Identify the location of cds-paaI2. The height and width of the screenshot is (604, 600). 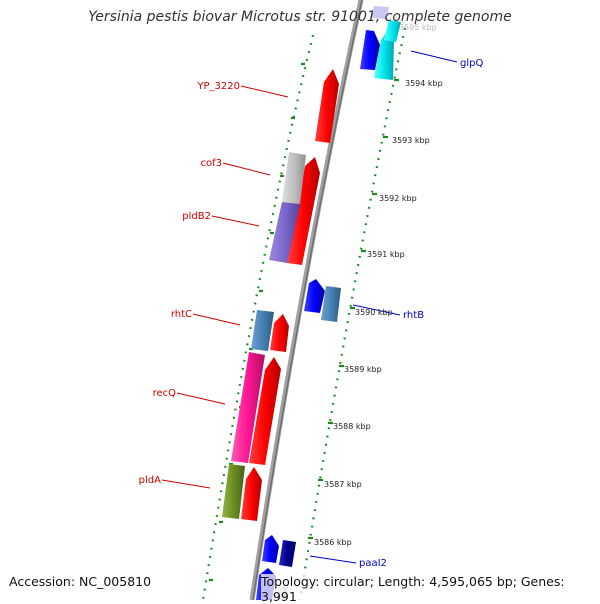
(287, 553).